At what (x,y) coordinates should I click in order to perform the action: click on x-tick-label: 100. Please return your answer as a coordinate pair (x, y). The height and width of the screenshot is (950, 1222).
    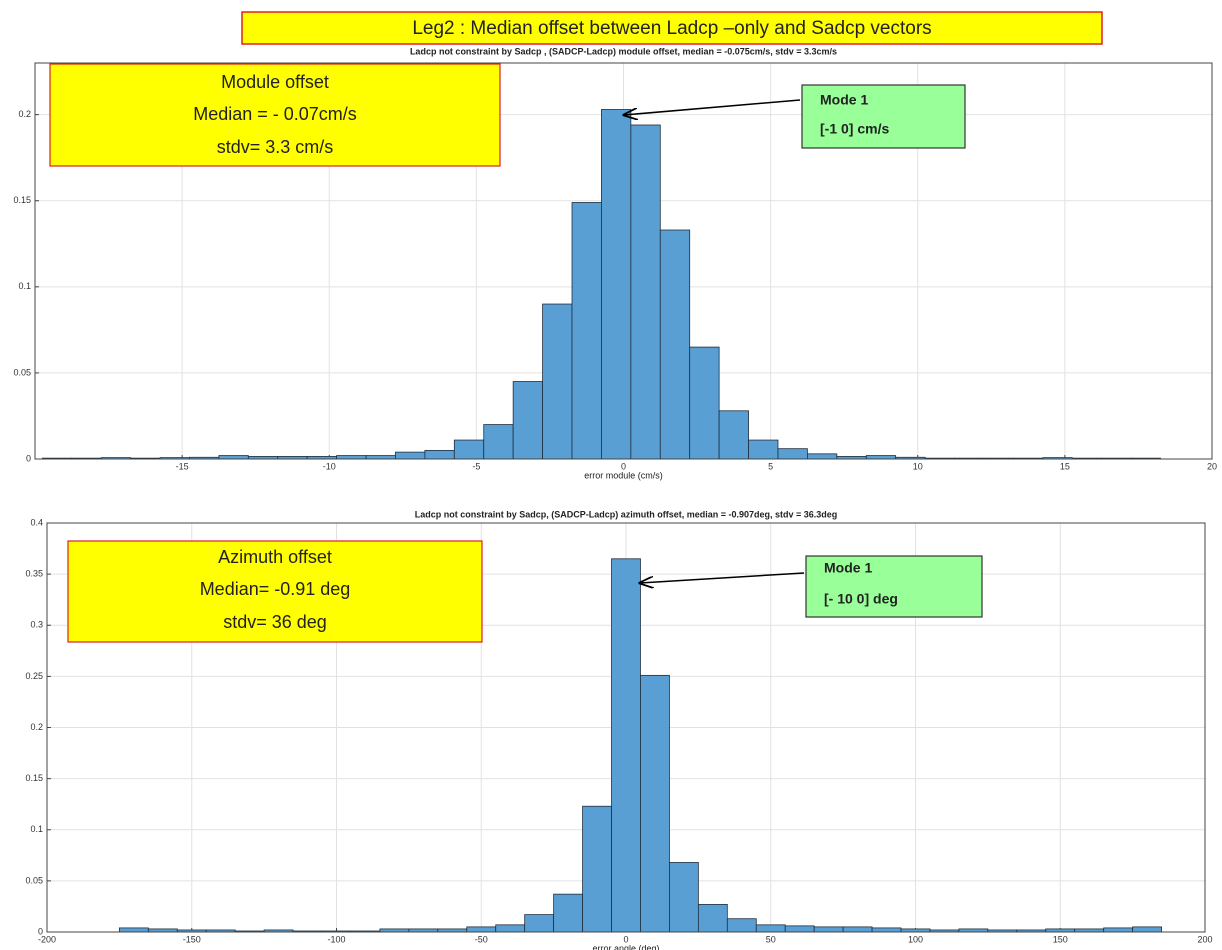
    Looking at the image, I should click on (915, 939).